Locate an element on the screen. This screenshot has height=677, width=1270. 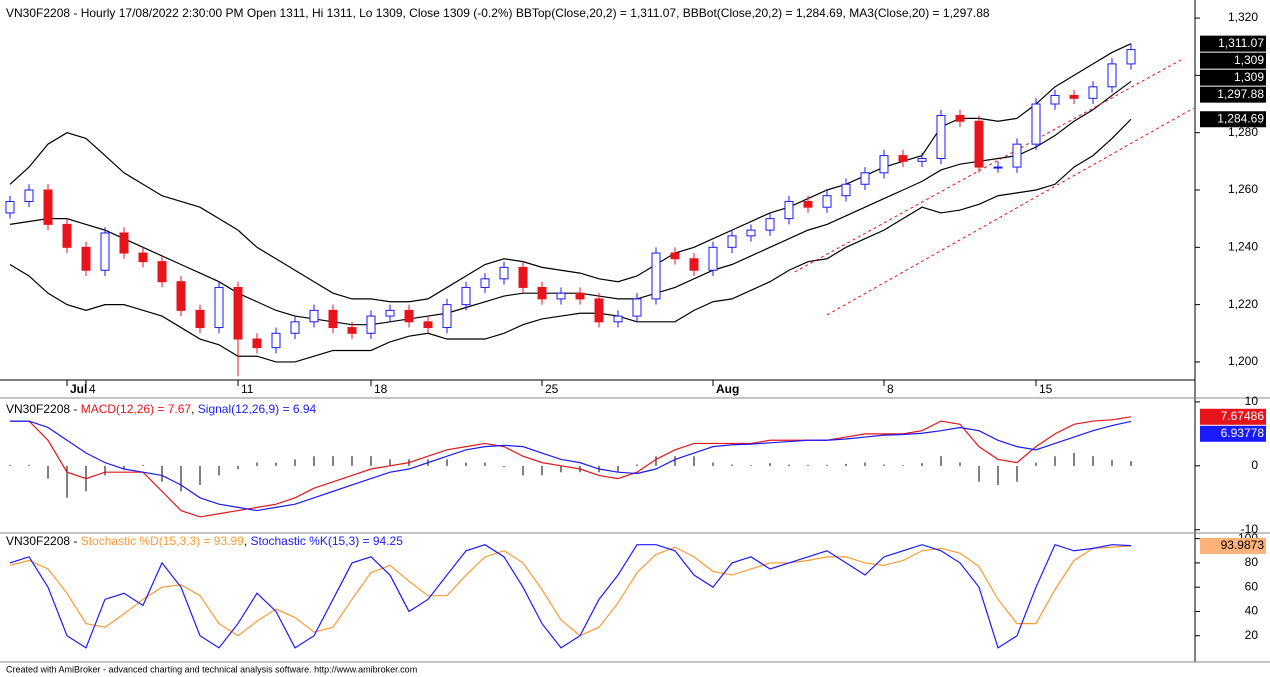
y-tick-label: 40 is located at coordinates (1252, 611).